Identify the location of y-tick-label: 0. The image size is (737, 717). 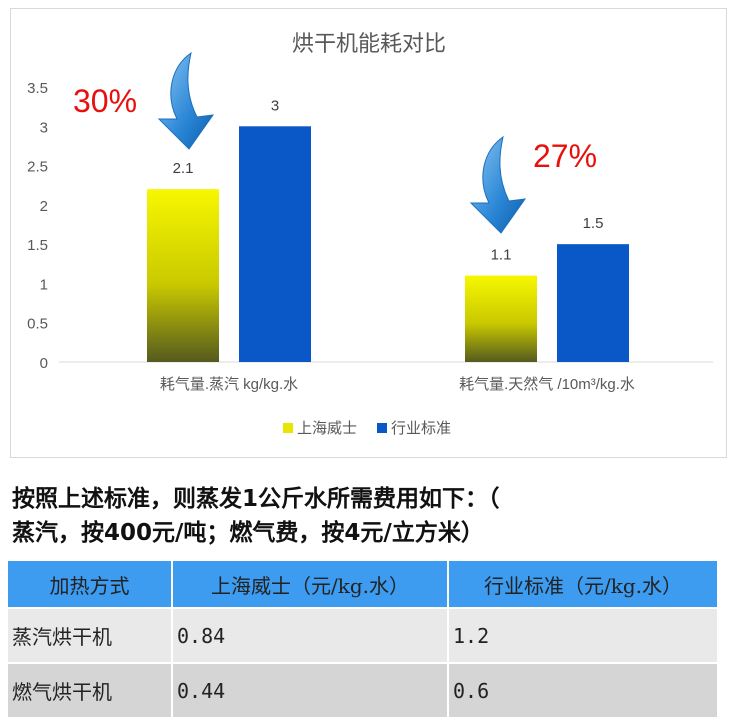
(44, 363).